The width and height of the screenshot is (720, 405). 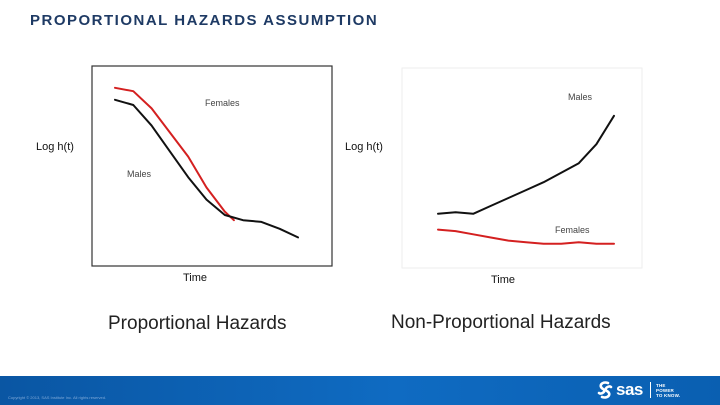 I want to click on tagline-line: TO KNOW., so click(x=668, y=395).